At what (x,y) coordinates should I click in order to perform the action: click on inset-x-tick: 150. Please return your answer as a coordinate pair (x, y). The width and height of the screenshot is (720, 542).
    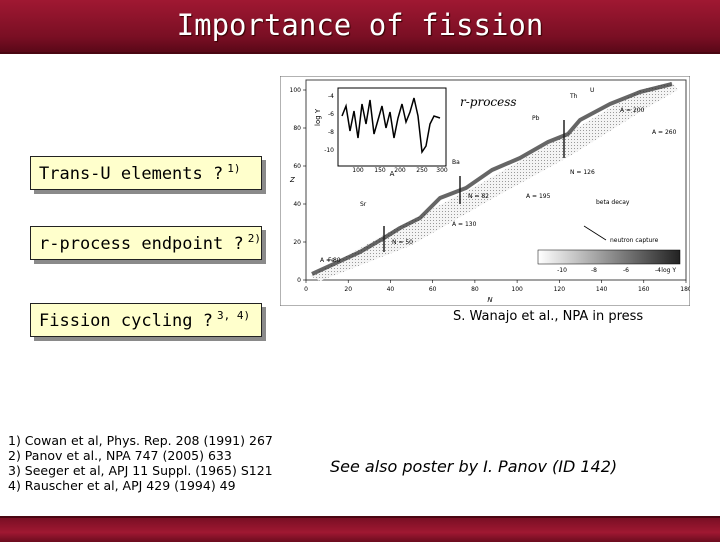
    Looking at the image, I should click on (380, 170).